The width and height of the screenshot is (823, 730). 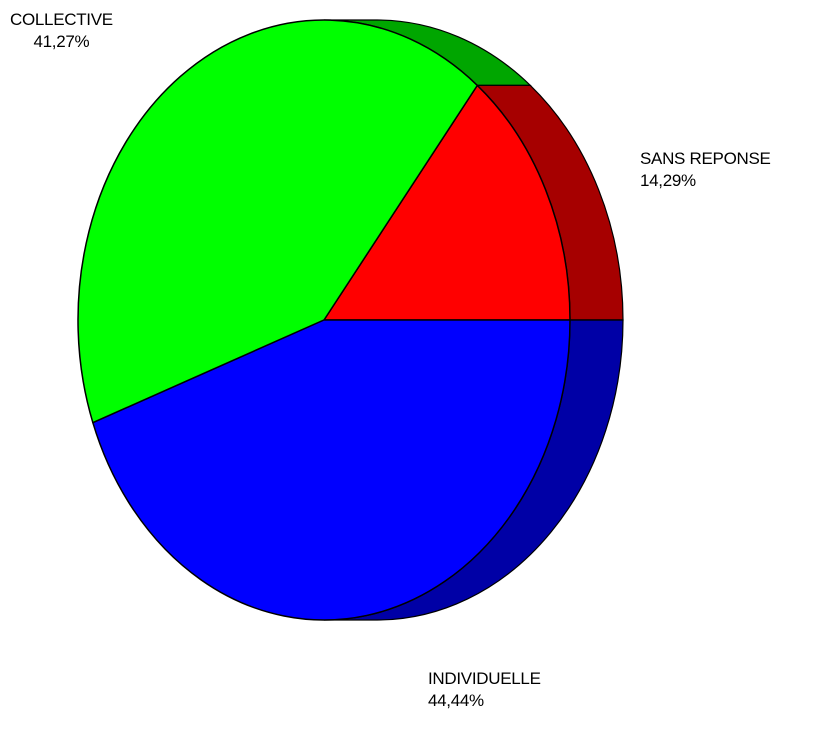 What do you see at coordinates (484, 678) in the screenshot?
I see `slice-name-individuelle: INDIVIDUELLE` at bounding box center [484, 678].